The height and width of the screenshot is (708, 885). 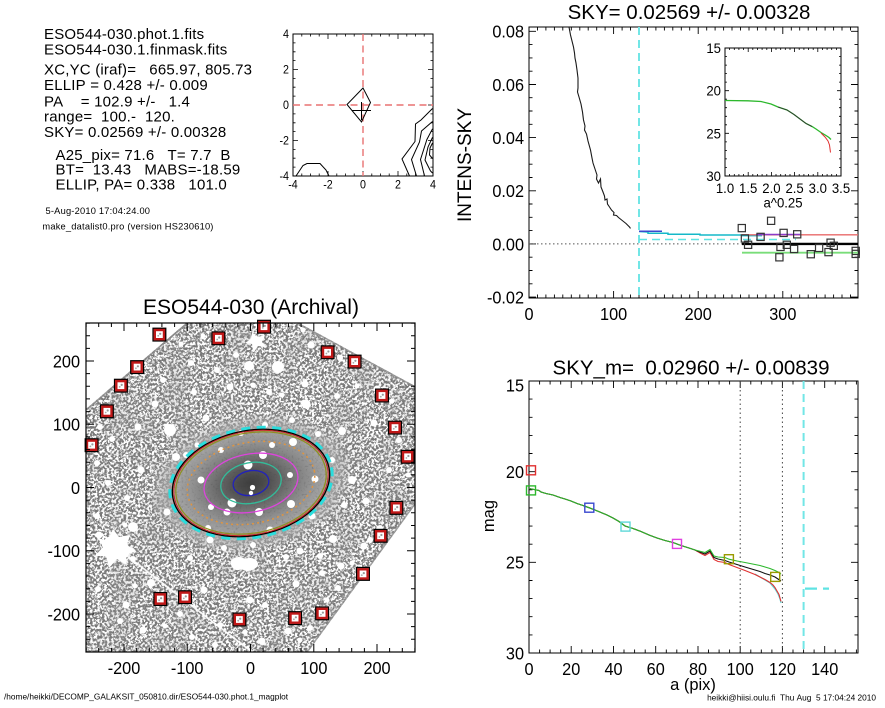 I want to click on svg-text: 1.0, so click(x=725, y=188).